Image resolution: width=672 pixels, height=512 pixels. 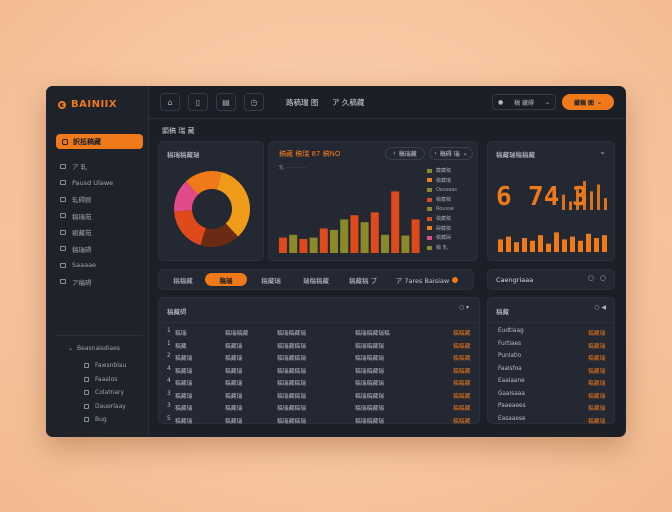 What do you see at coordinates (442, 219) in the screenshot?
I see `legend-item: 稿藏稿` at bounding box center [442, 219].